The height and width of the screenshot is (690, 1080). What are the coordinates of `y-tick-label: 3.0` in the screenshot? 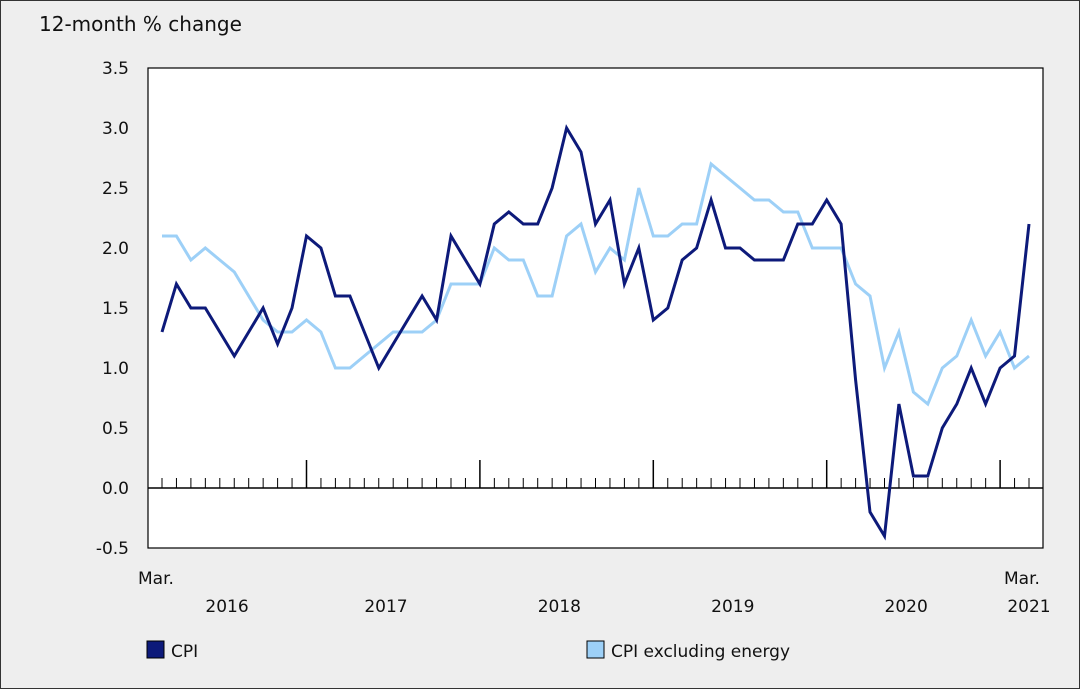 It's located at (115, 129).